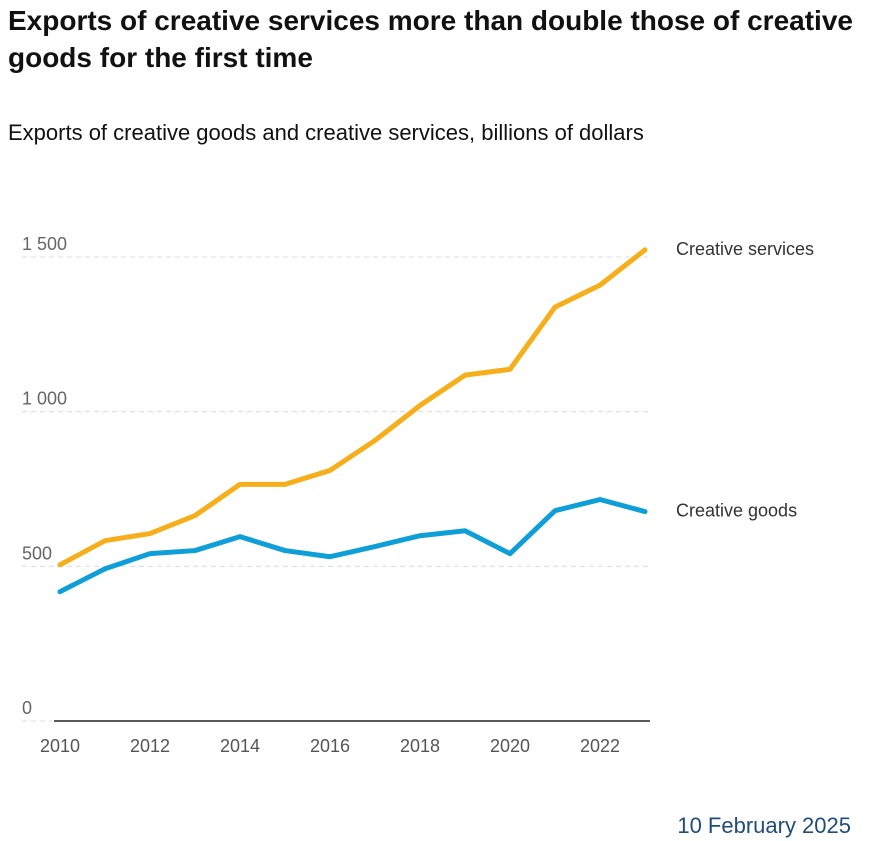 The width and height of the screenshot is (869, 841). What do you see at coordinates (736, 511) in the screenshot?
I see `series-label: Creative goods` at bounding box center [736, 511].